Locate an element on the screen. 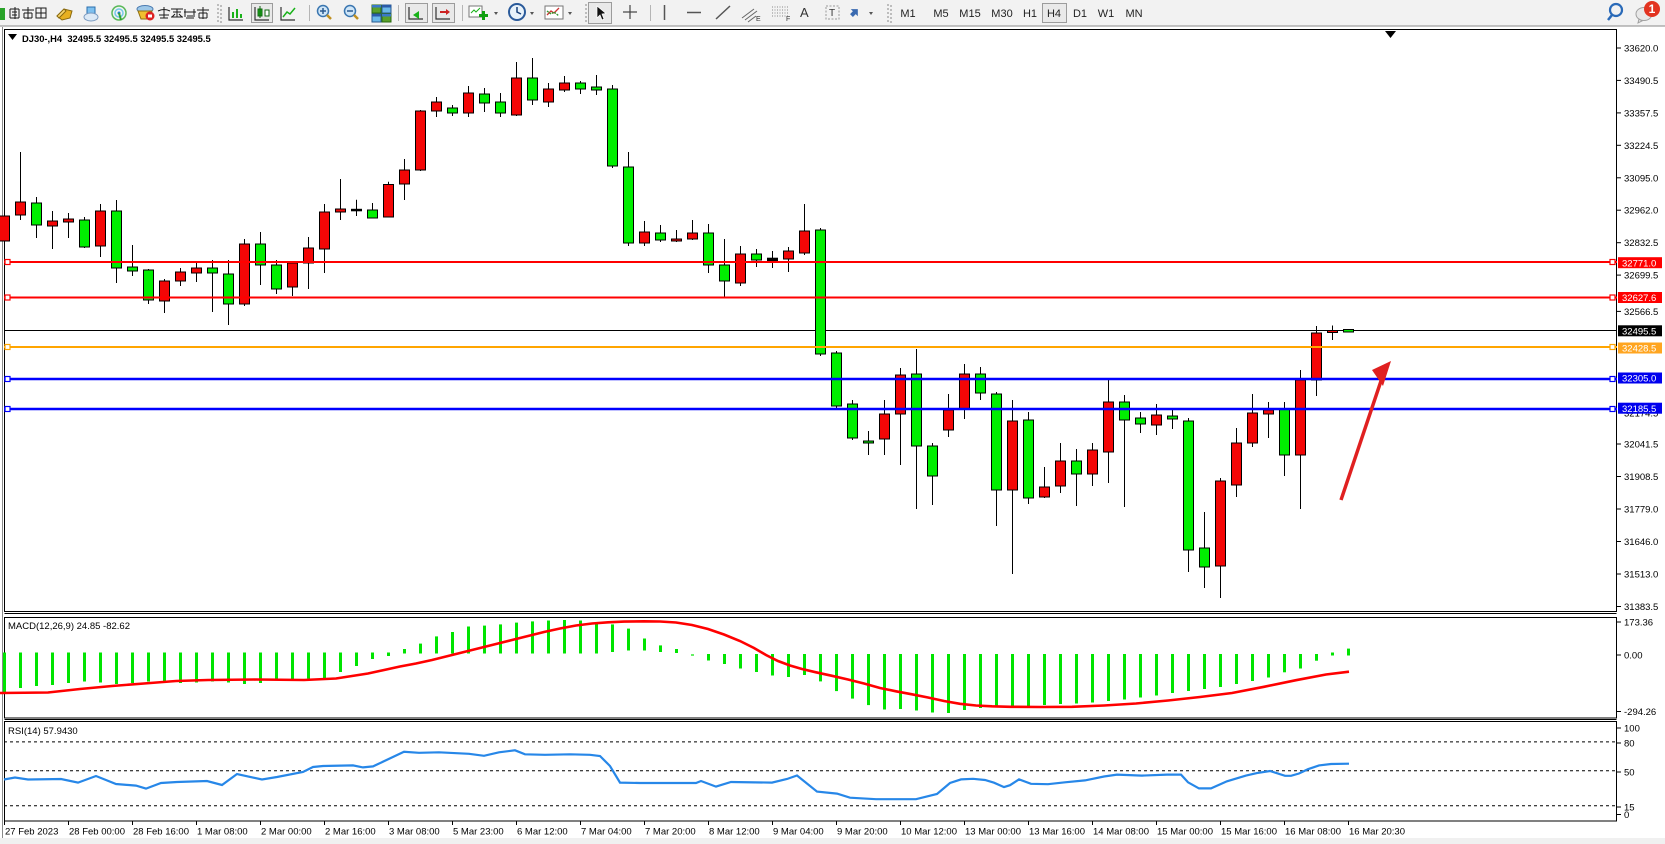  svg-text: 2 Mar 00:00 is located at coordinates (286, 831).